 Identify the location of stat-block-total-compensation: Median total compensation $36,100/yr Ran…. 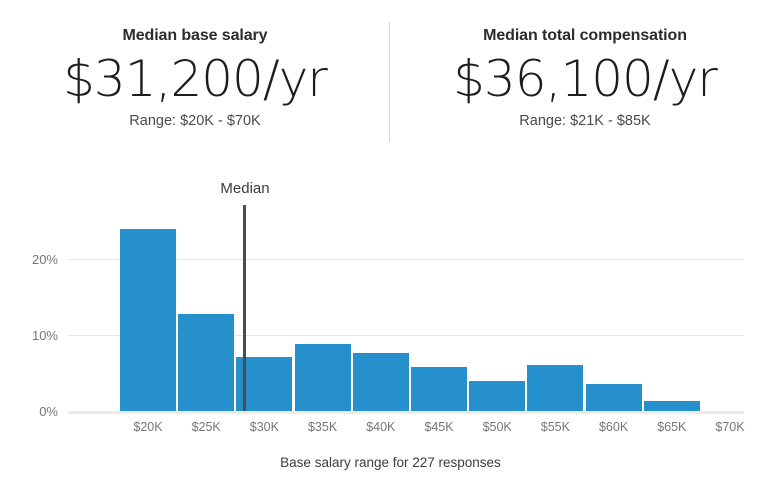
(585, 65).